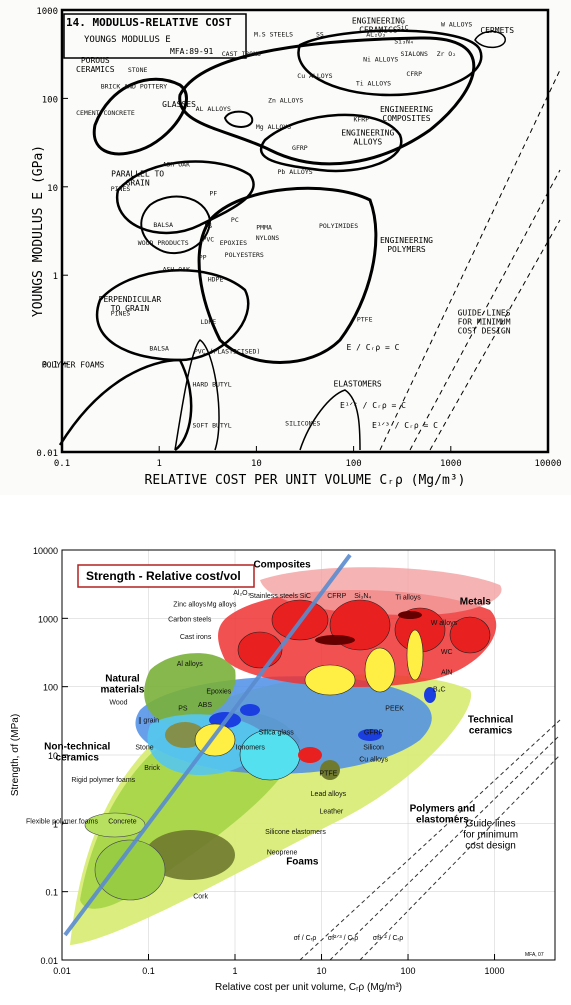 The height and width of the screenshot is (1005, 571). What do you see at coordinates (45, 551) in the screenshot?
I see `y-tick-label: 10000` at bounding box center [45, 551].